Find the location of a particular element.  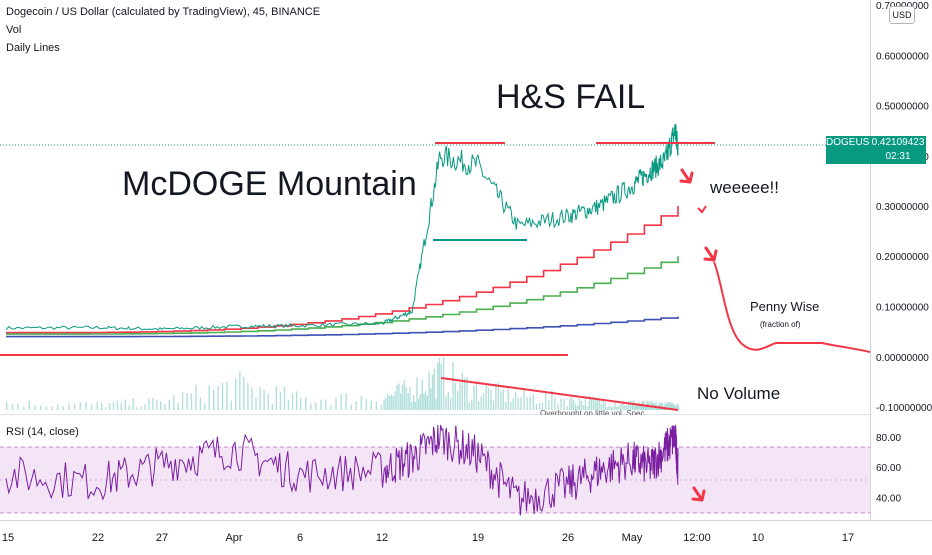

price-tick-label: 0.20000000 is located at coordinates (902, 257).